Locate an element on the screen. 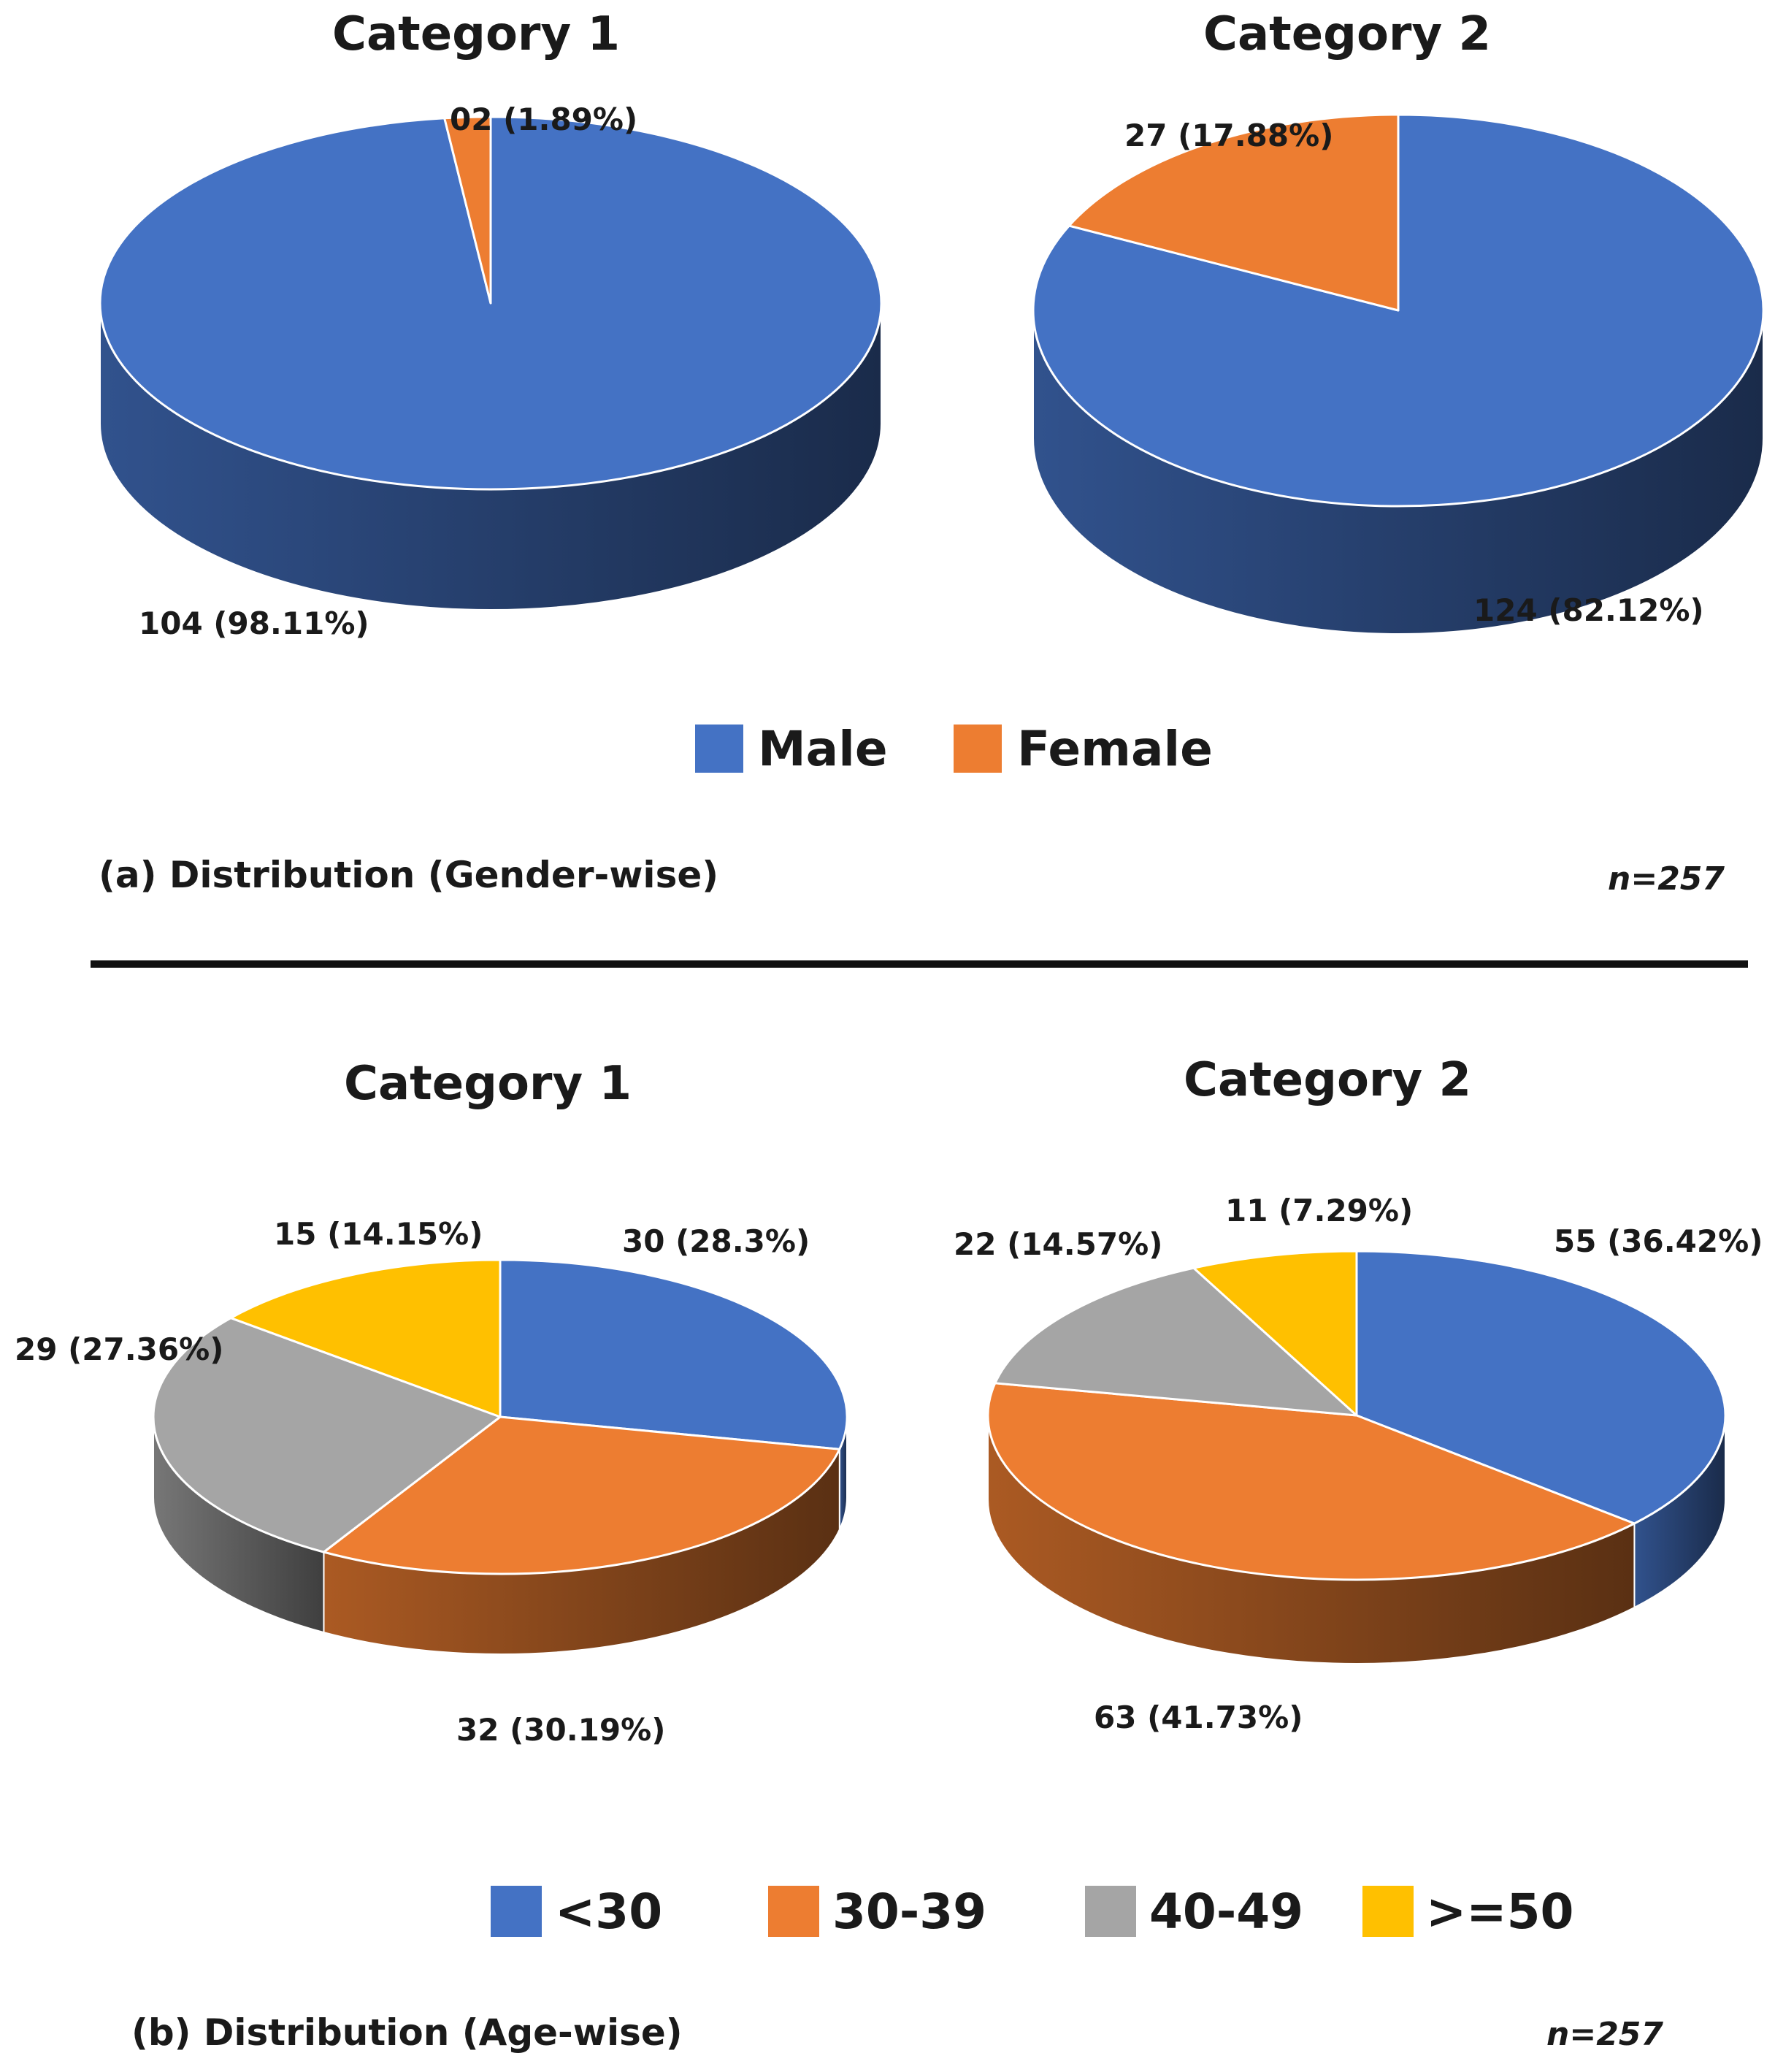 The width and height of the screenshot is (1775, 2072). legend-label-under30: <30 is located at coordinates (608, 1912).